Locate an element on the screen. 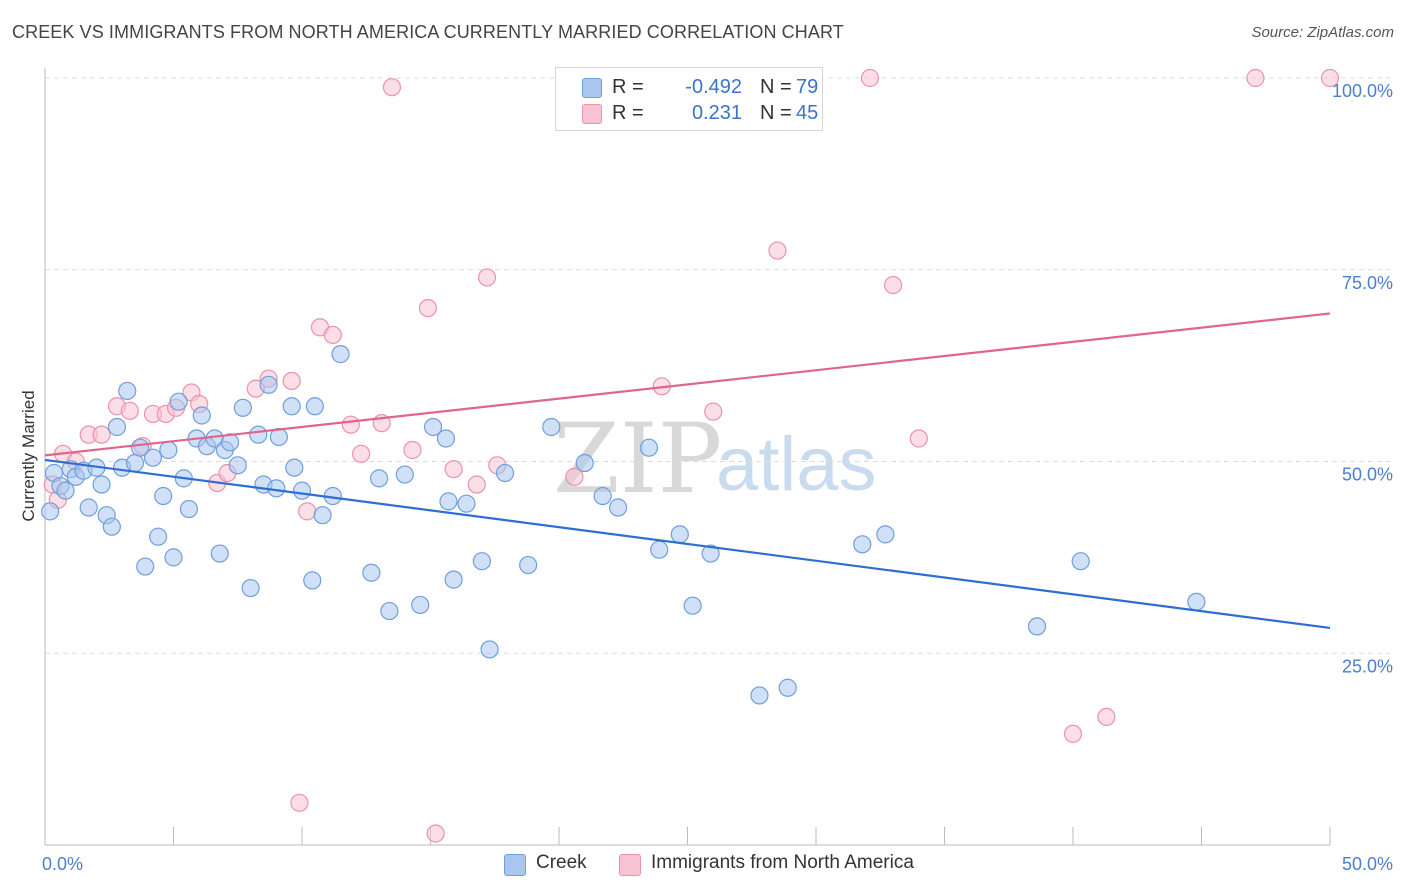  x-tick-label: 0.0% is located at coordinates (62, 864).